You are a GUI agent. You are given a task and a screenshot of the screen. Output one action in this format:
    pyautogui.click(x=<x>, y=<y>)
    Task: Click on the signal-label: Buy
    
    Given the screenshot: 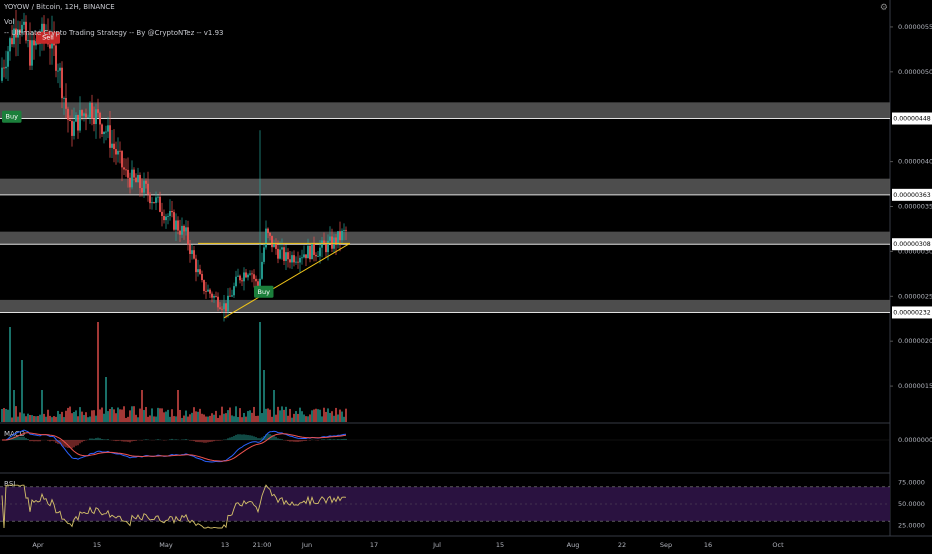 What is the action you would take?
    pyautogui.click(x=264, y=292)
    